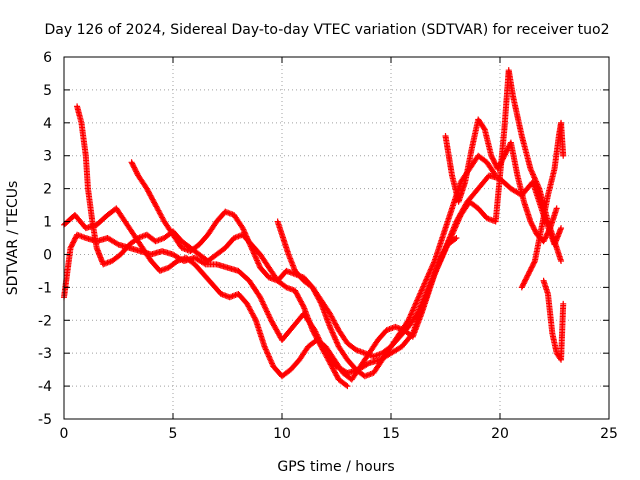 The height and width of the screenshot is (480, 640). What do you see at coordinates (45, 387) in the screenshot?
I see `y-tick-label: -4` at bounding box center [45, 387].